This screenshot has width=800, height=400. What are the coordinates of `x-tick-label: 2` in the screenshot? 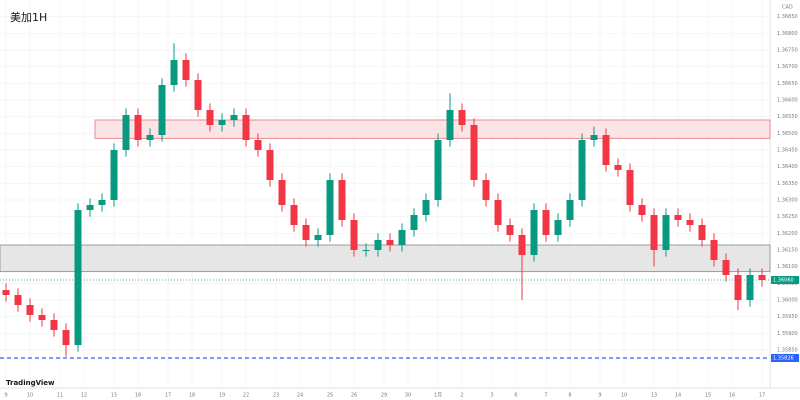 It's located at (461, 396).